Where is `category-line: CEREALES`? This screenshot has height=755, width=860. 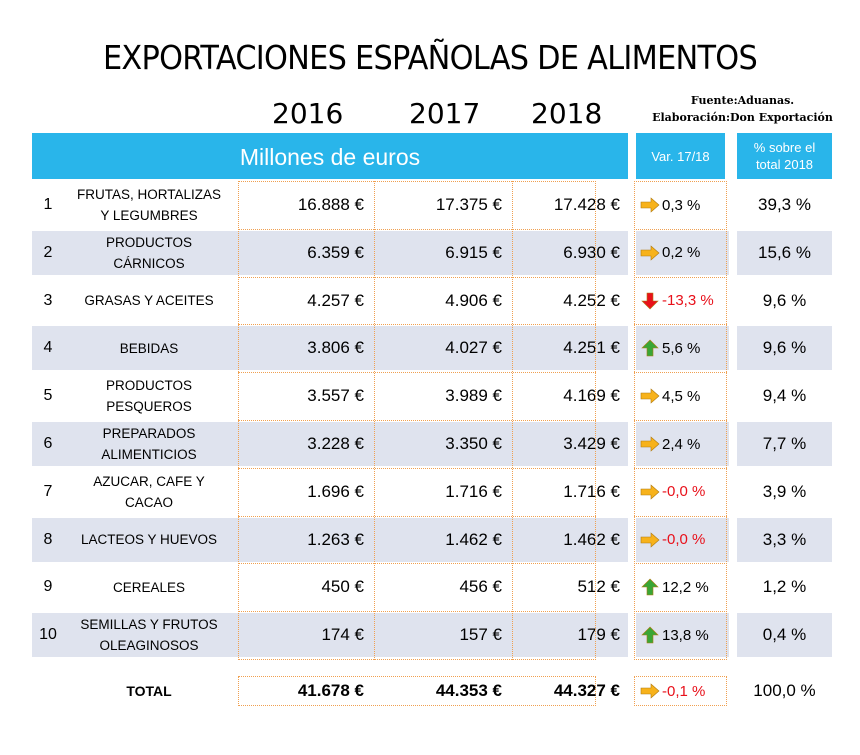
category-line: CEREALES is located at coordinates (149, 587).